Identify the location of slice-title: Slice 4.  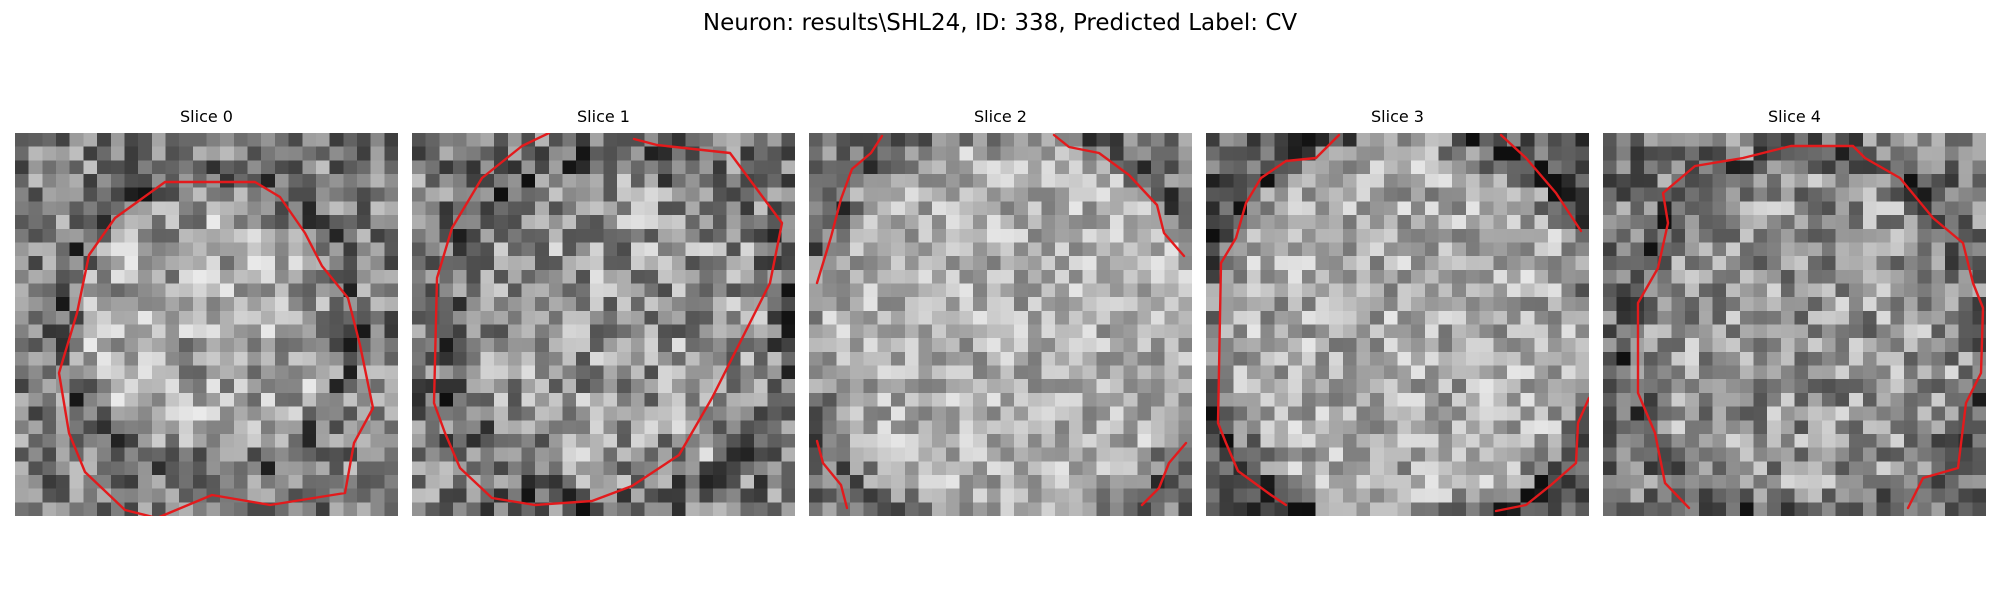
(1794, 116).